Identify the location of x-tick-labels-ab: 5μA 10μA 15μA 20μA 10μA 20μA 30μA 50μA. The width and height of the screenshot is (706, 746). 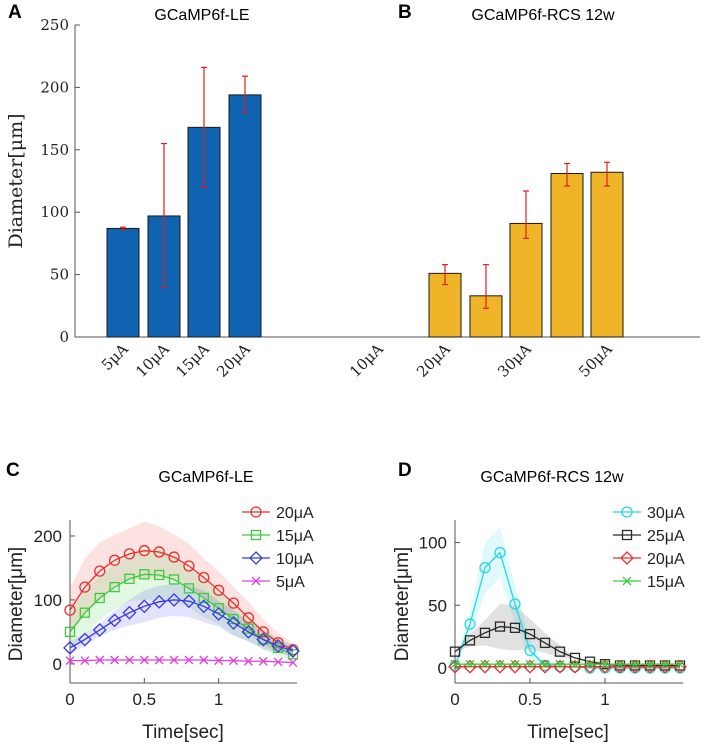
(357, 360).